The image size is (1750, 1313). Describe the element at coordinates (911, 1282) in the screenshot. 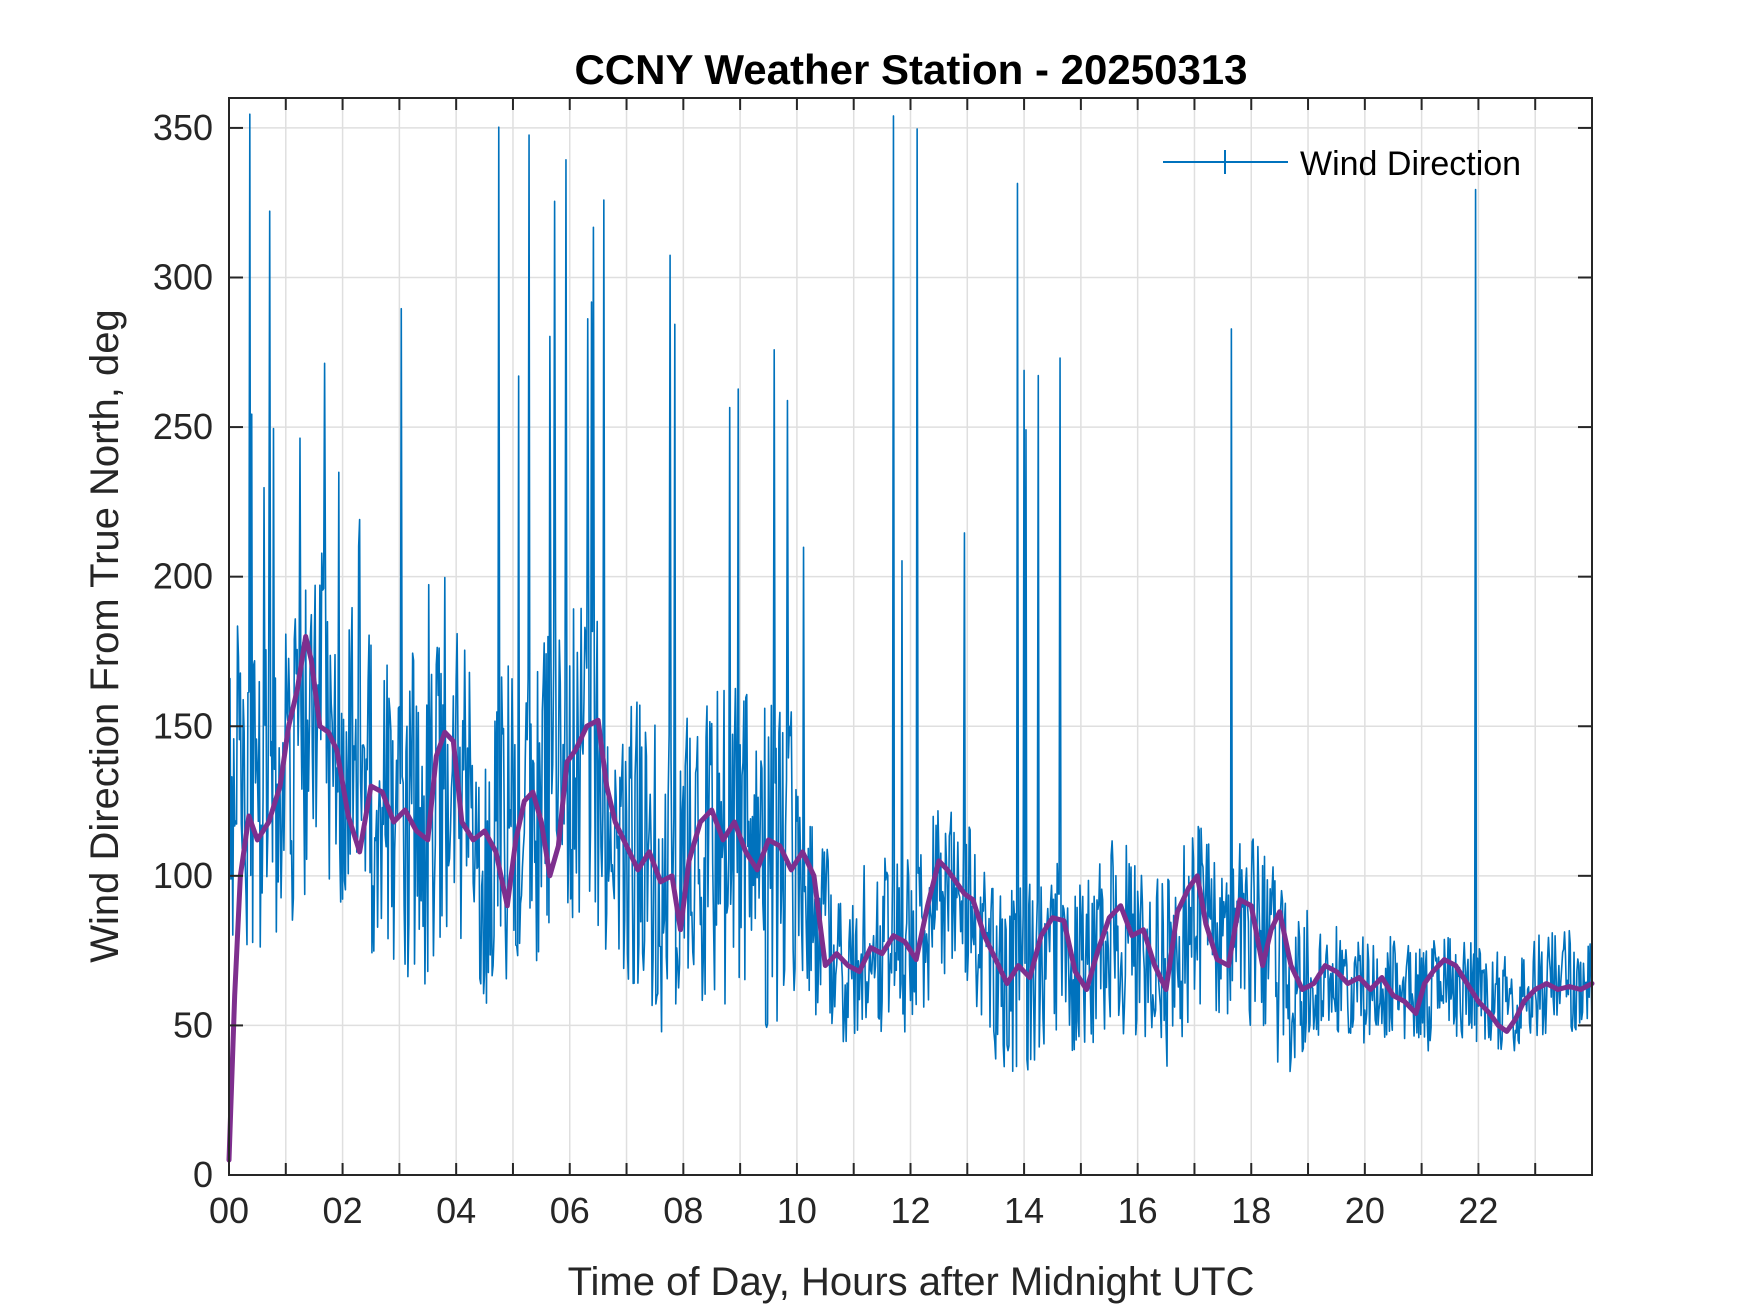

I see `x-axis-label: Time of Day, Hours after Midnight UTC` at that location.